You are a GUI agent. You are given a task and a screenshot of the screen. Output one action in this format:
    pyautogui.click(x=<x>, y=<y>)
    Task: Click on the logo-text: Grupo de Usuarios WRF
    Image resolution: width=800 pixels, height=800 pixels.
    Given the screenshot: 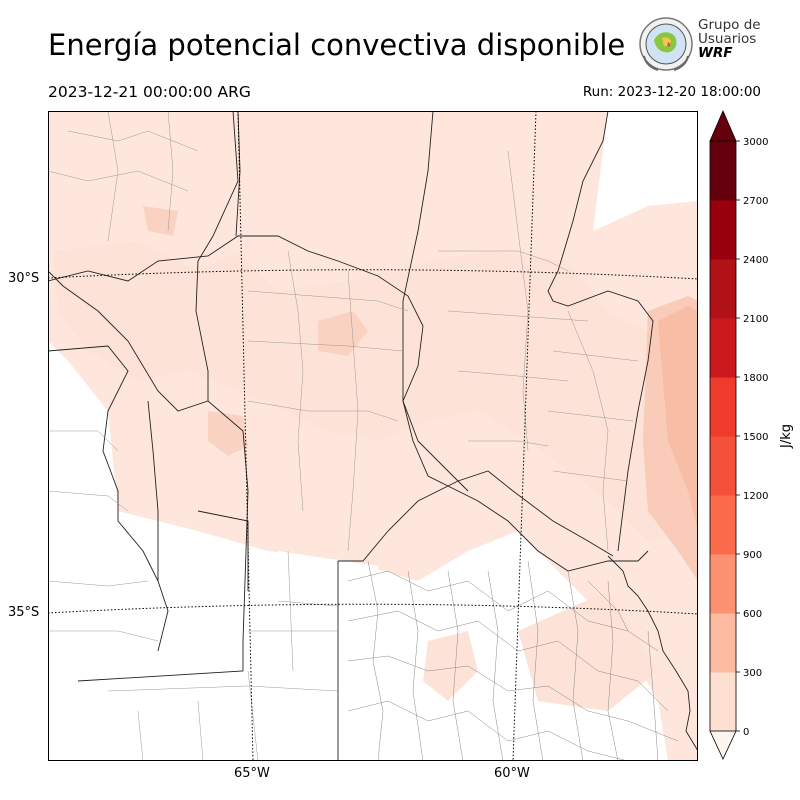 What is the action you would take?
    pyautogui.click(x=729, y=39)
    